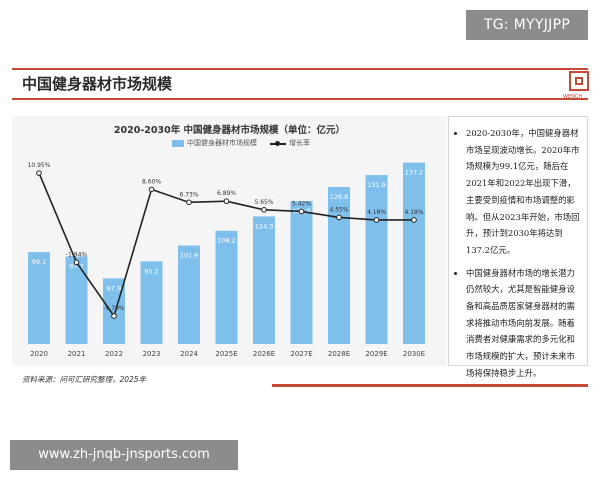 This screenshot has height=480, width=600. What do you see at coordinates (97, 84) in the screenshot?
I see `page-title: 中国健身器材市场规模` at bounding box center [97, 84].